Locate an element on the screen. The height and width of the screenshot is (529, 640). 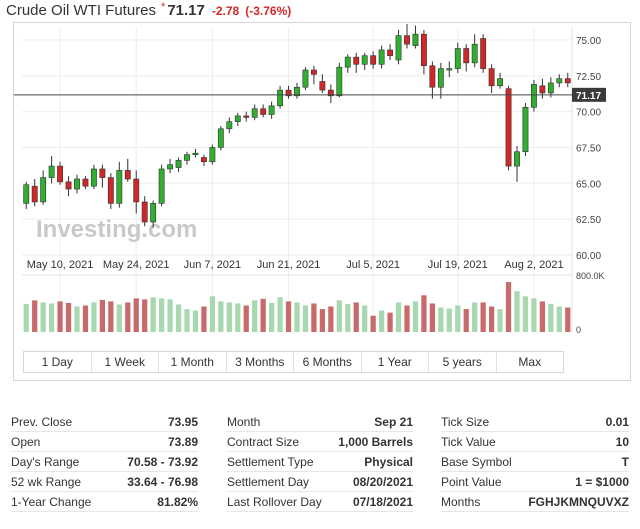
stat-row: Base Symbol T is located at coordinates (535, 462).